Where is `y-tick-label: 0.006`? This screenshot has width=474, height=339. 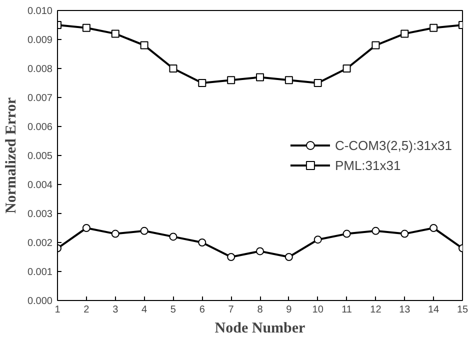 y-tick-label: 0.006 is located at coordinates (40, 127).